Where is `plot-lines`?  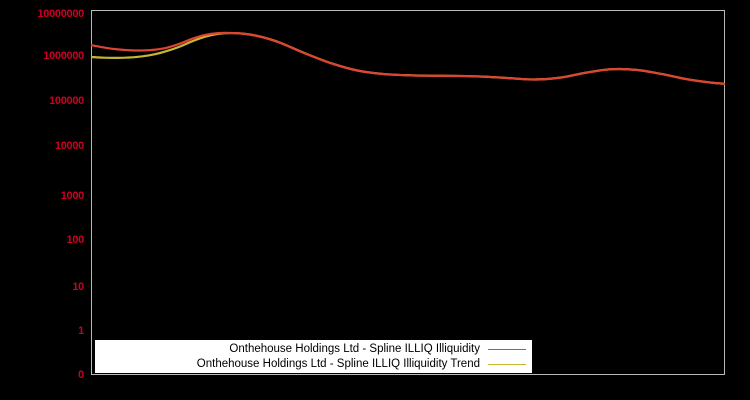
plot-lines is located at coordinates (408, 58).